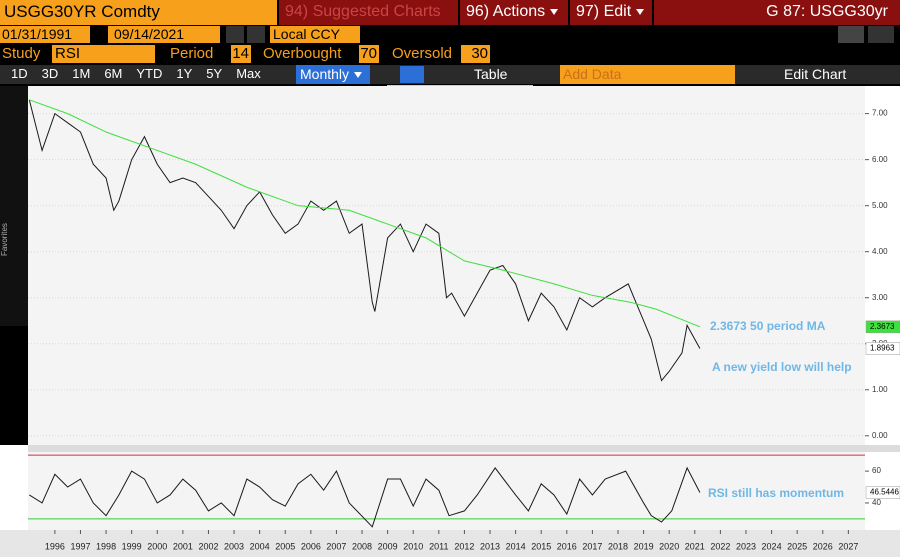  I want to click on x-tick-label: 2018, so click(618, 546).